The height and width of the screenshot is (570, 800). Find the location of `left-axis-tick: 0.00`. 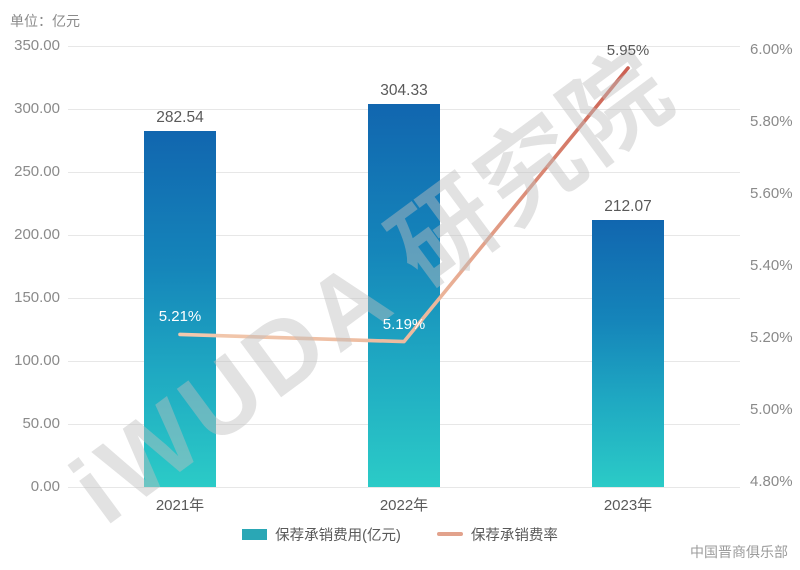

left-axis-tick: 0.00 is located at coordinates (45, 486).